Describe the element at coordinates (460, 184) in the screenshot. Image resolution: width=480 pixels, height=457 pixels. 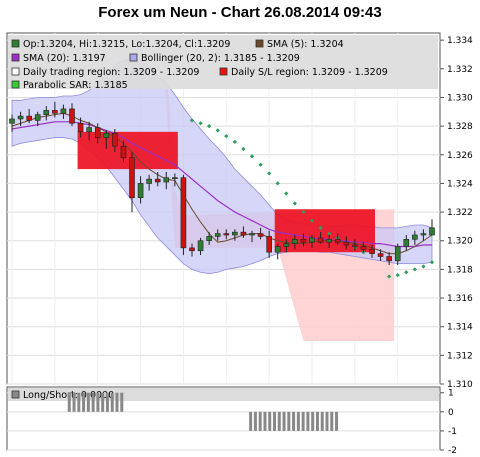
I see `y-tick-label: 1.324` at that location.